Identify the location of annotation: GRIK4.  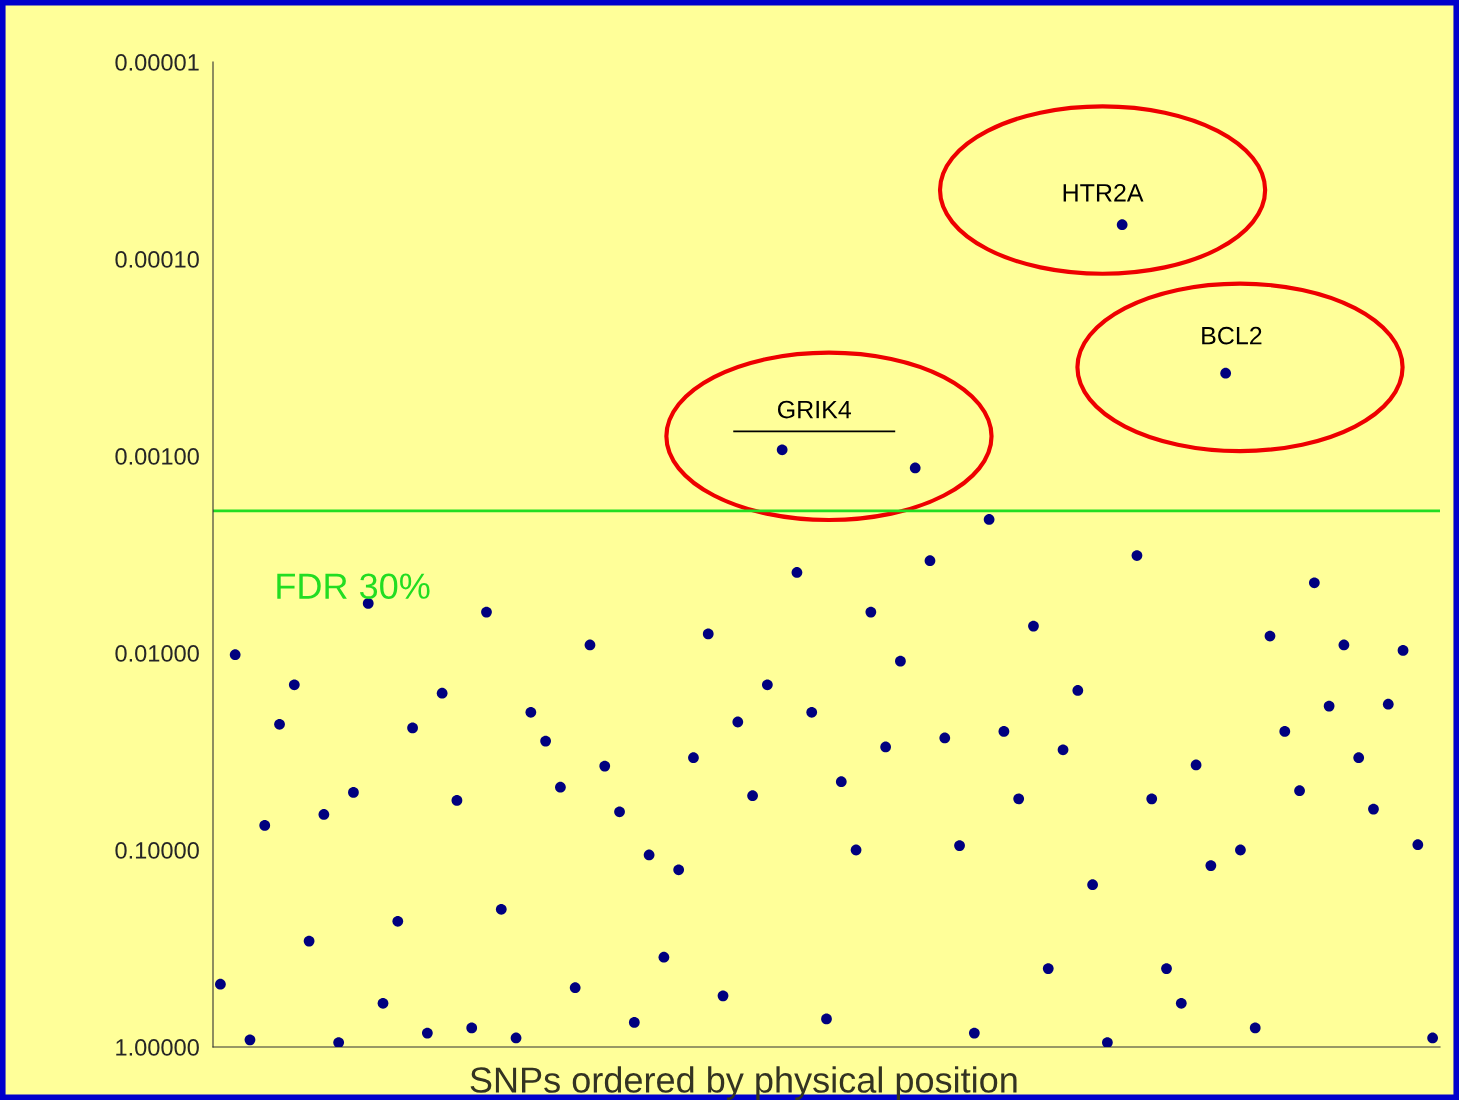
(814, 409).